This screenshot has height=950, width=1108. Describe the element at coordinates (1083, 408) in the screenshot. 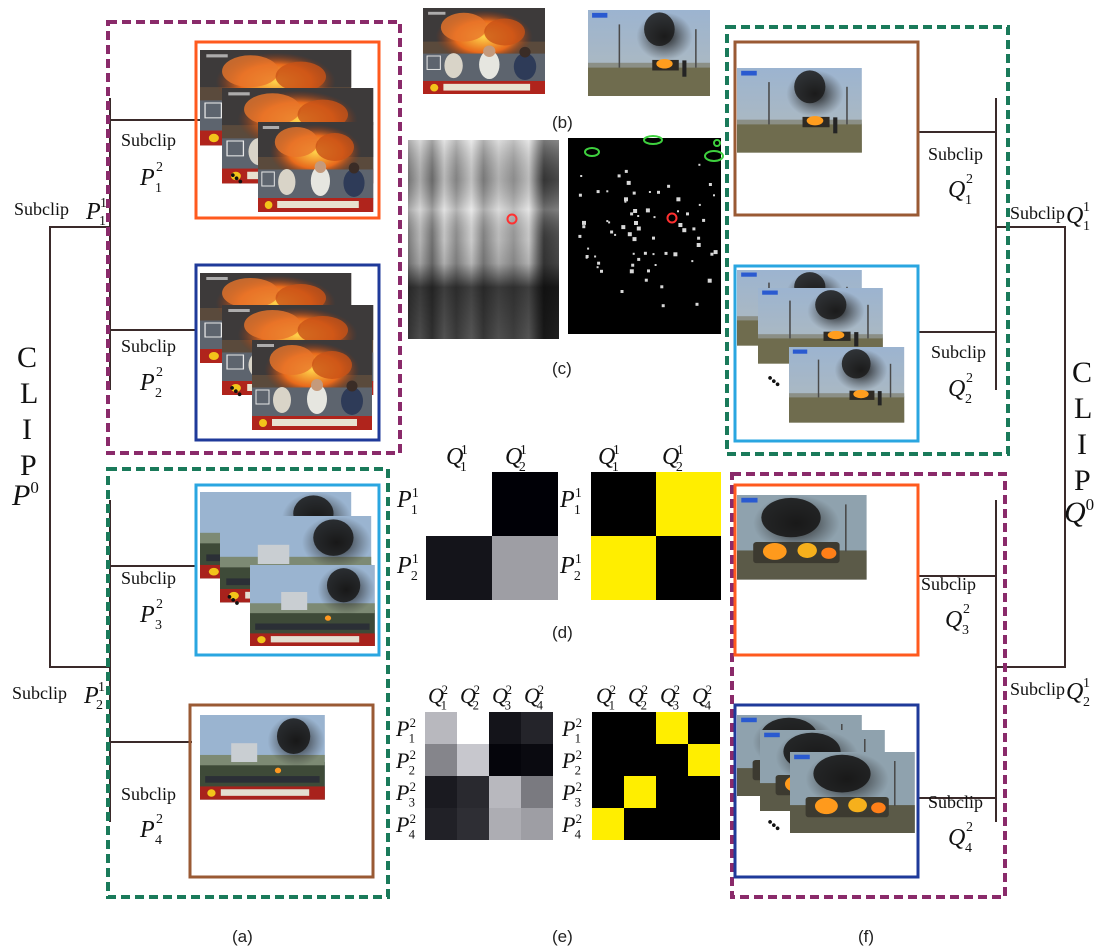

I see `right-clip-letter-l: L` at that location.